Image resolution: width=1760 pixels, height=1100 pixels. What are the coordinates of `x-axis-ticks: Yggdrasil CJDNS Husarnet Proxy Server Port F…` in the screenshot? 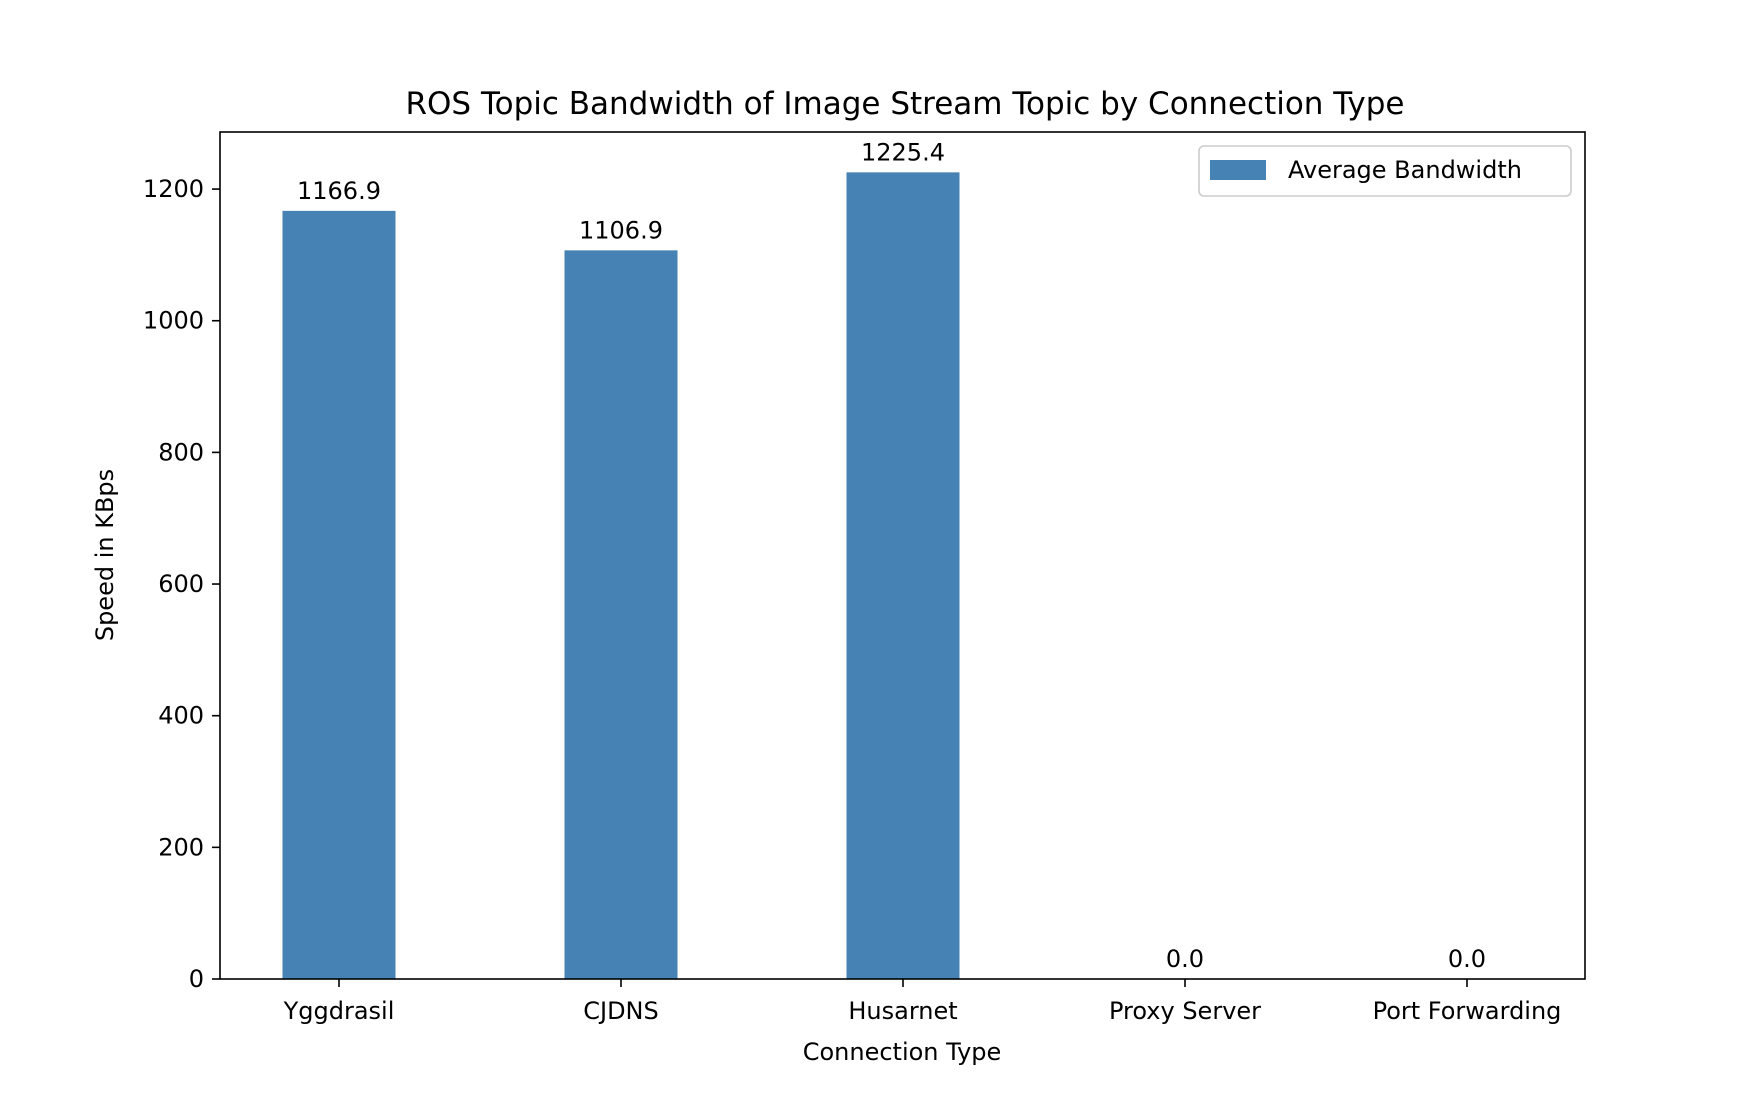 It's located at (922, 1002).